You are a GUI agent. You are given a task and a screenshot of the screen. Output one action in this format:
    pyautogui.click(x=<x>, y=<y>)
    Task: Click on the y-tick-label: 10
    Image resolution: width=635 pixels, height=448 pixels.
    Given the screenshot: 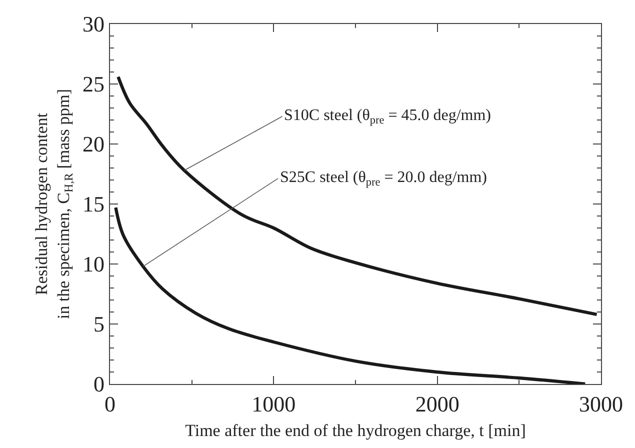 What is the action you would take?
    pyautogui.click(x=93, y=264)
    